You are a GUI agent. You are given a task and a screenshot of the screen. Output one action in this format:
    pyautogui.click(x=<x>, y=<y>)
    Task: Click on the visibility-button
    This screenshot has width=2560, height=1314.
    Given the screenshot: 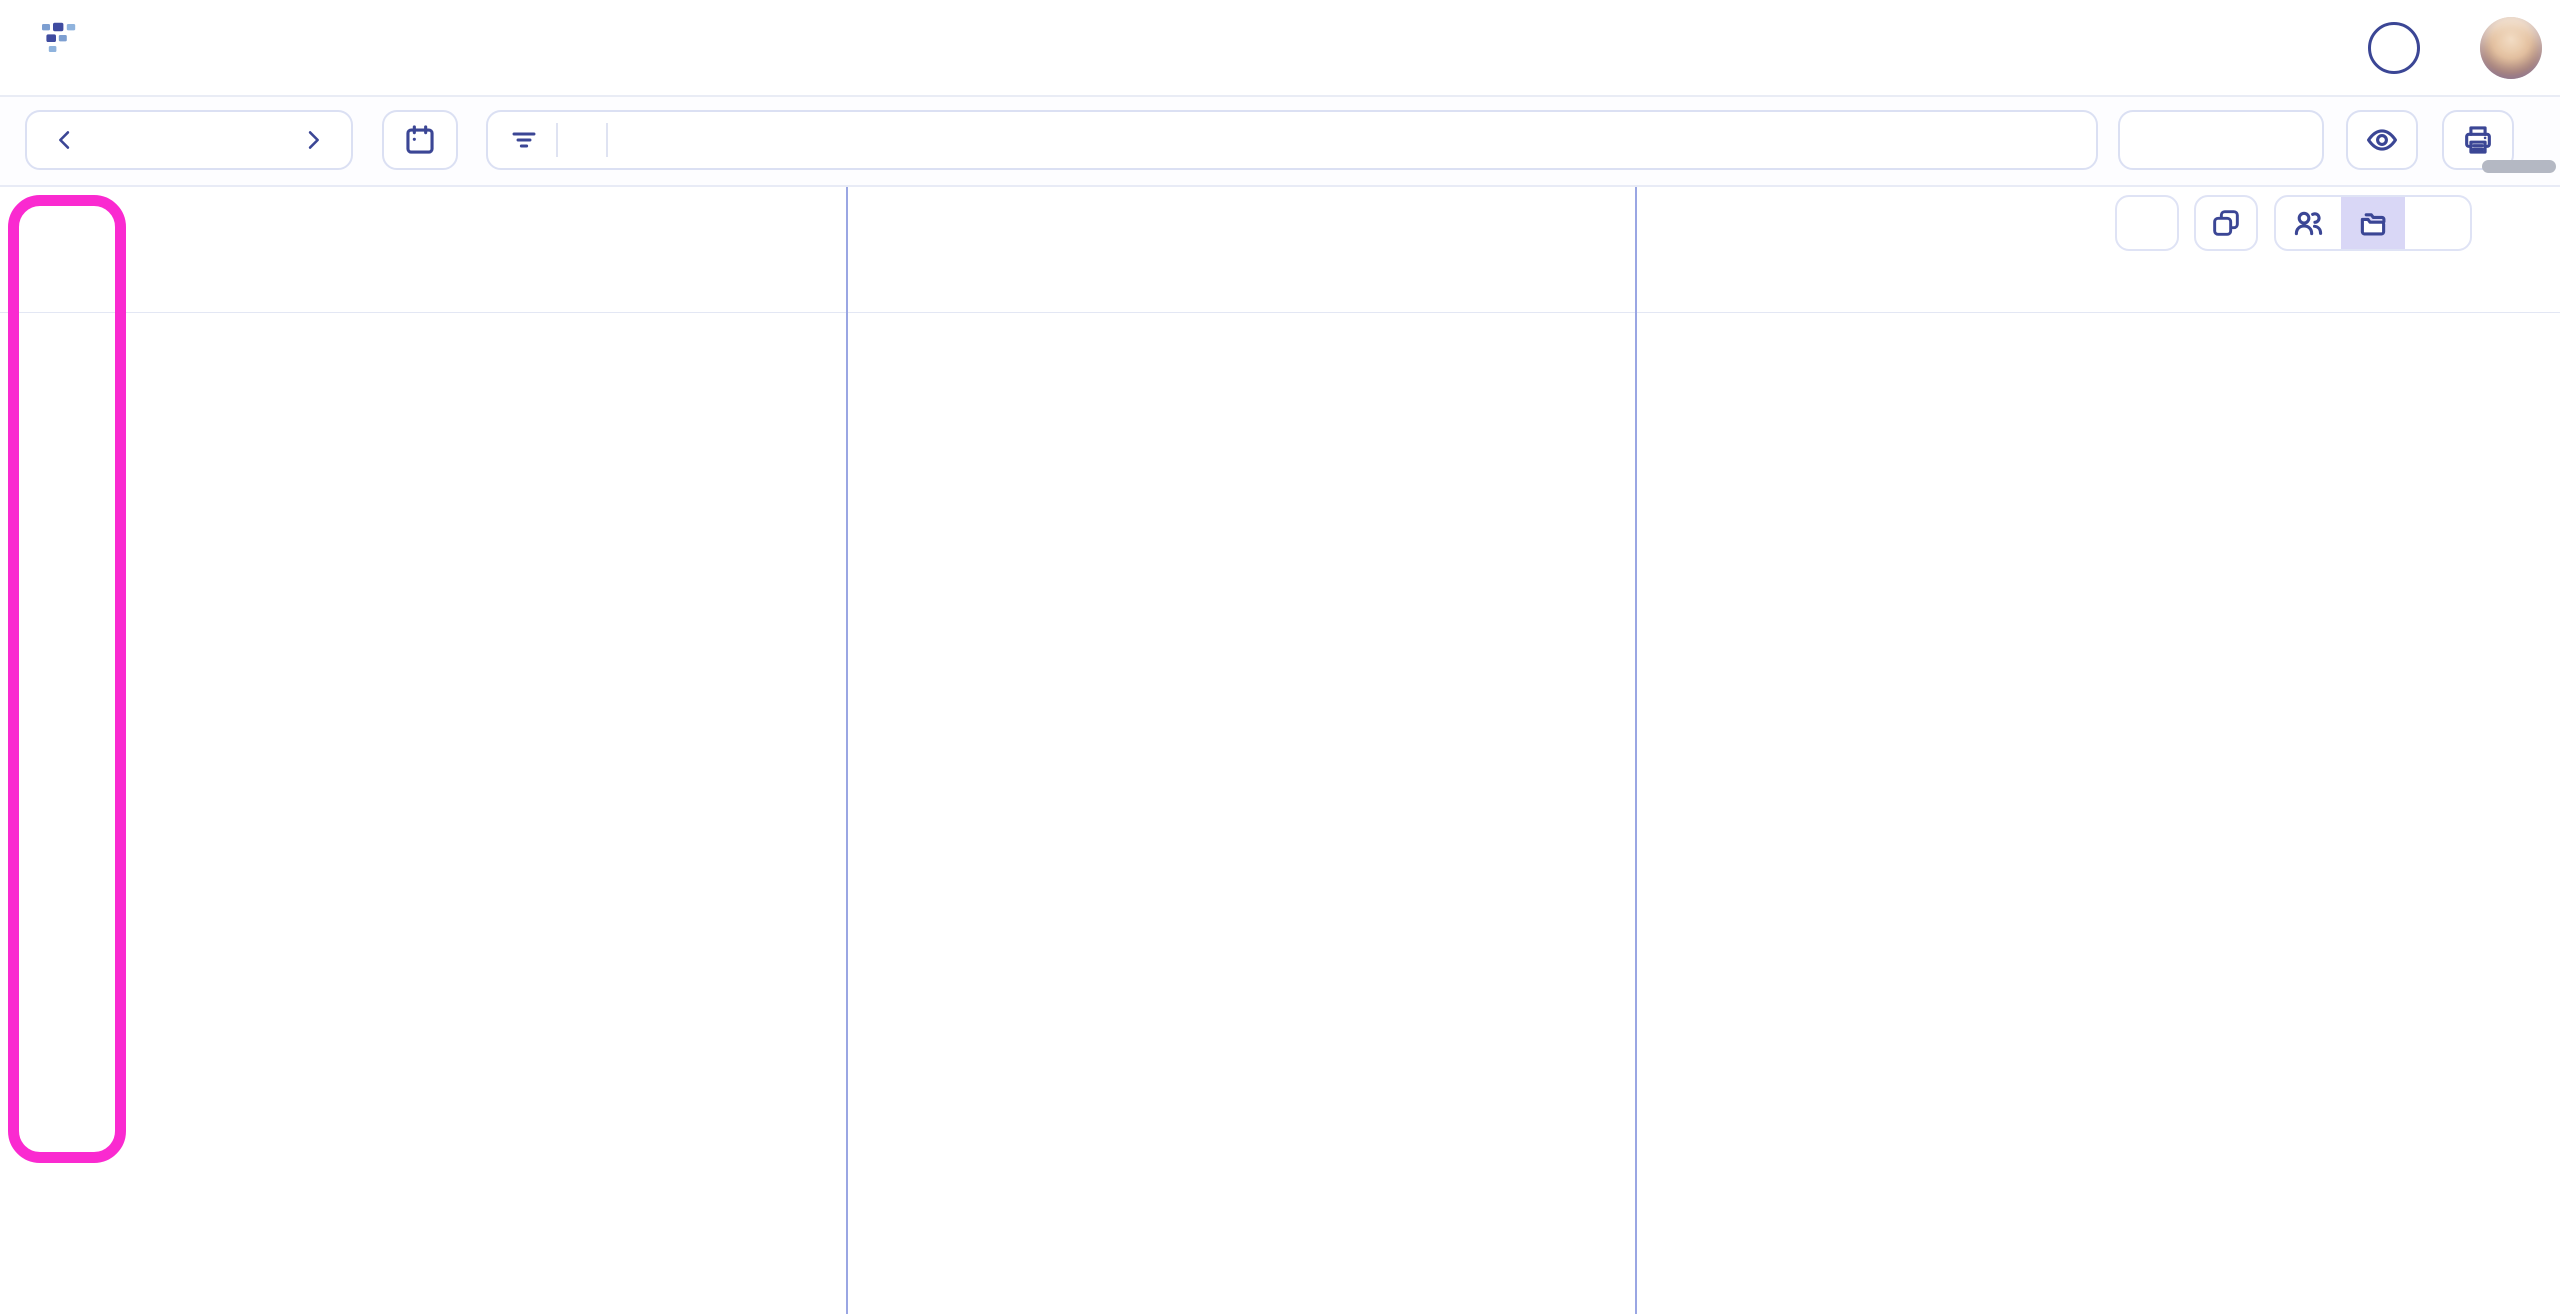 What is the action you would take?
    pyautogui.click(x=2382, y=140)
    